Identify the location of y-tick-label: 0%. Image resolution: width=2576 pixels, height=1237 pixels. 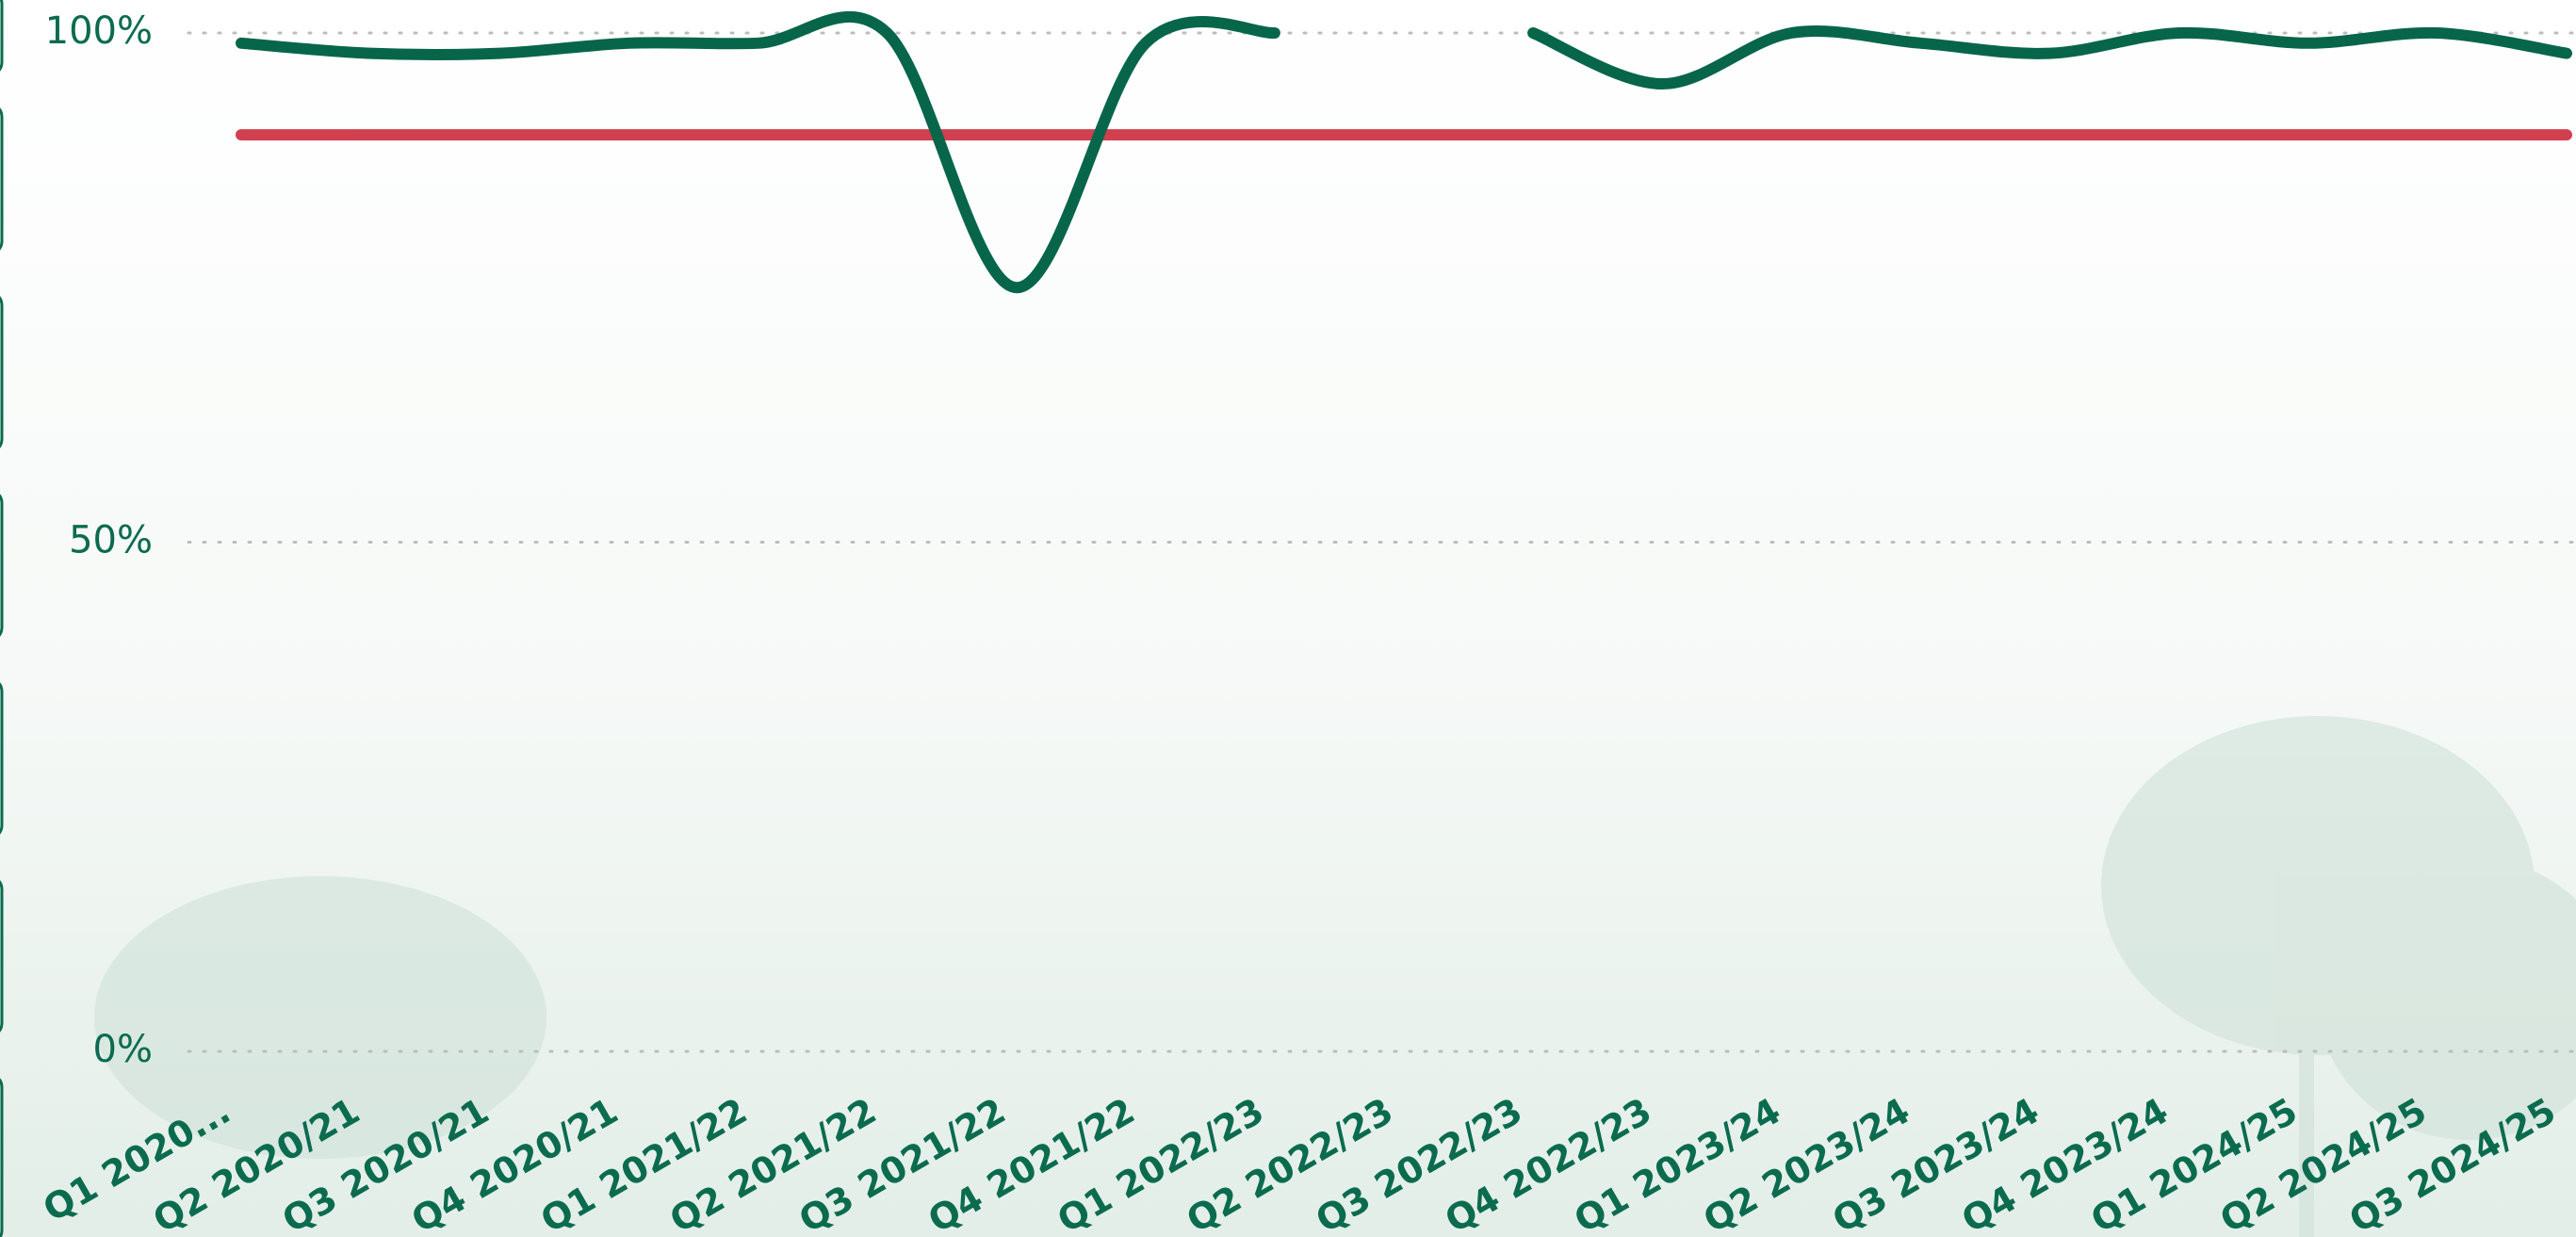
(123, 1049).